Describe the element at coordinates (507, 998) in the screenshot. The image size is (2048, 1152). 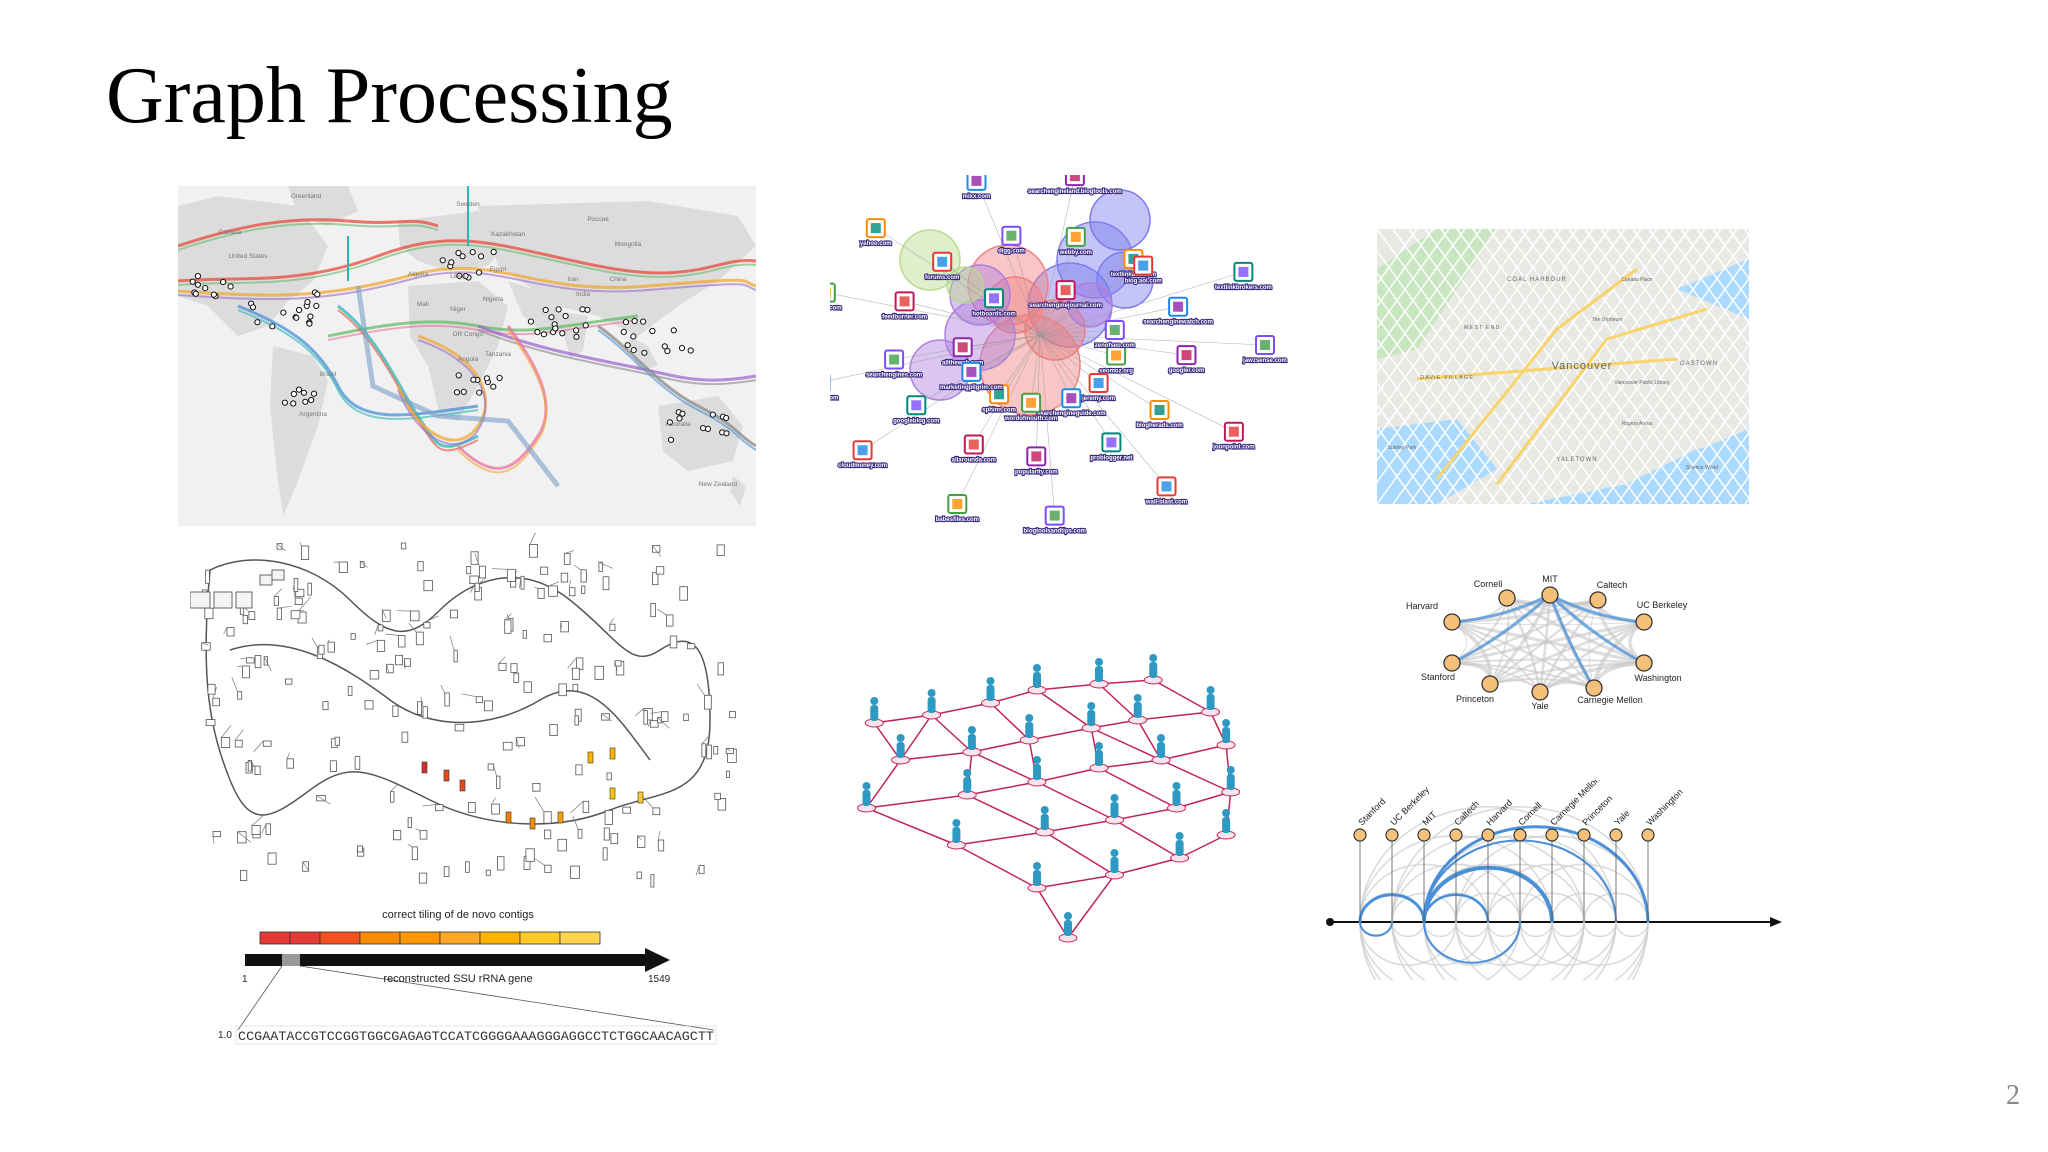
I see `zoom-line-right` at that location.